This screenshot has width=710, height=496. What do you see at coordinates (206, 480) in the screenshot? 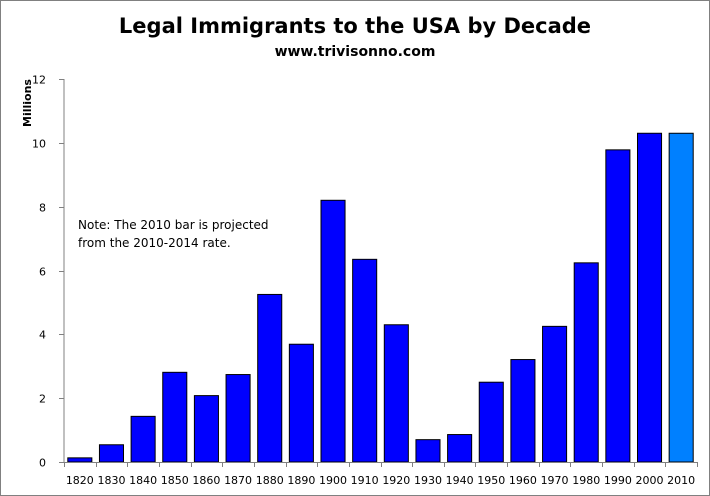
I see `x-tick-label: 1860` at bounding box center [206, 480].